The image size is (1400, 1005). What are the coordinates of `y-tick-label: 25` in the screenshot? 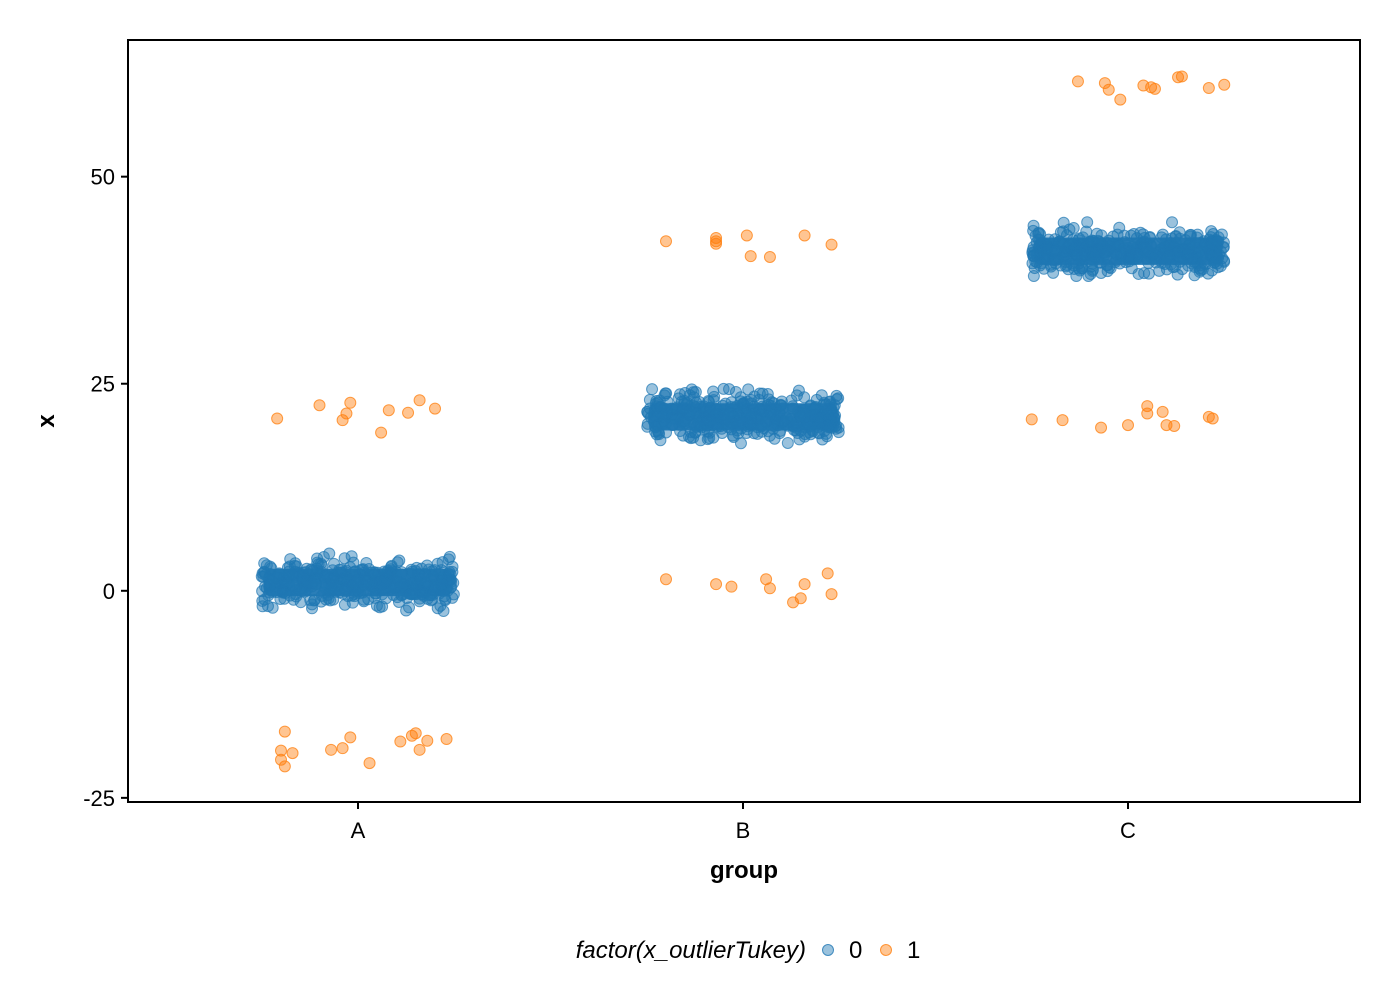 It's located at (103, 384).